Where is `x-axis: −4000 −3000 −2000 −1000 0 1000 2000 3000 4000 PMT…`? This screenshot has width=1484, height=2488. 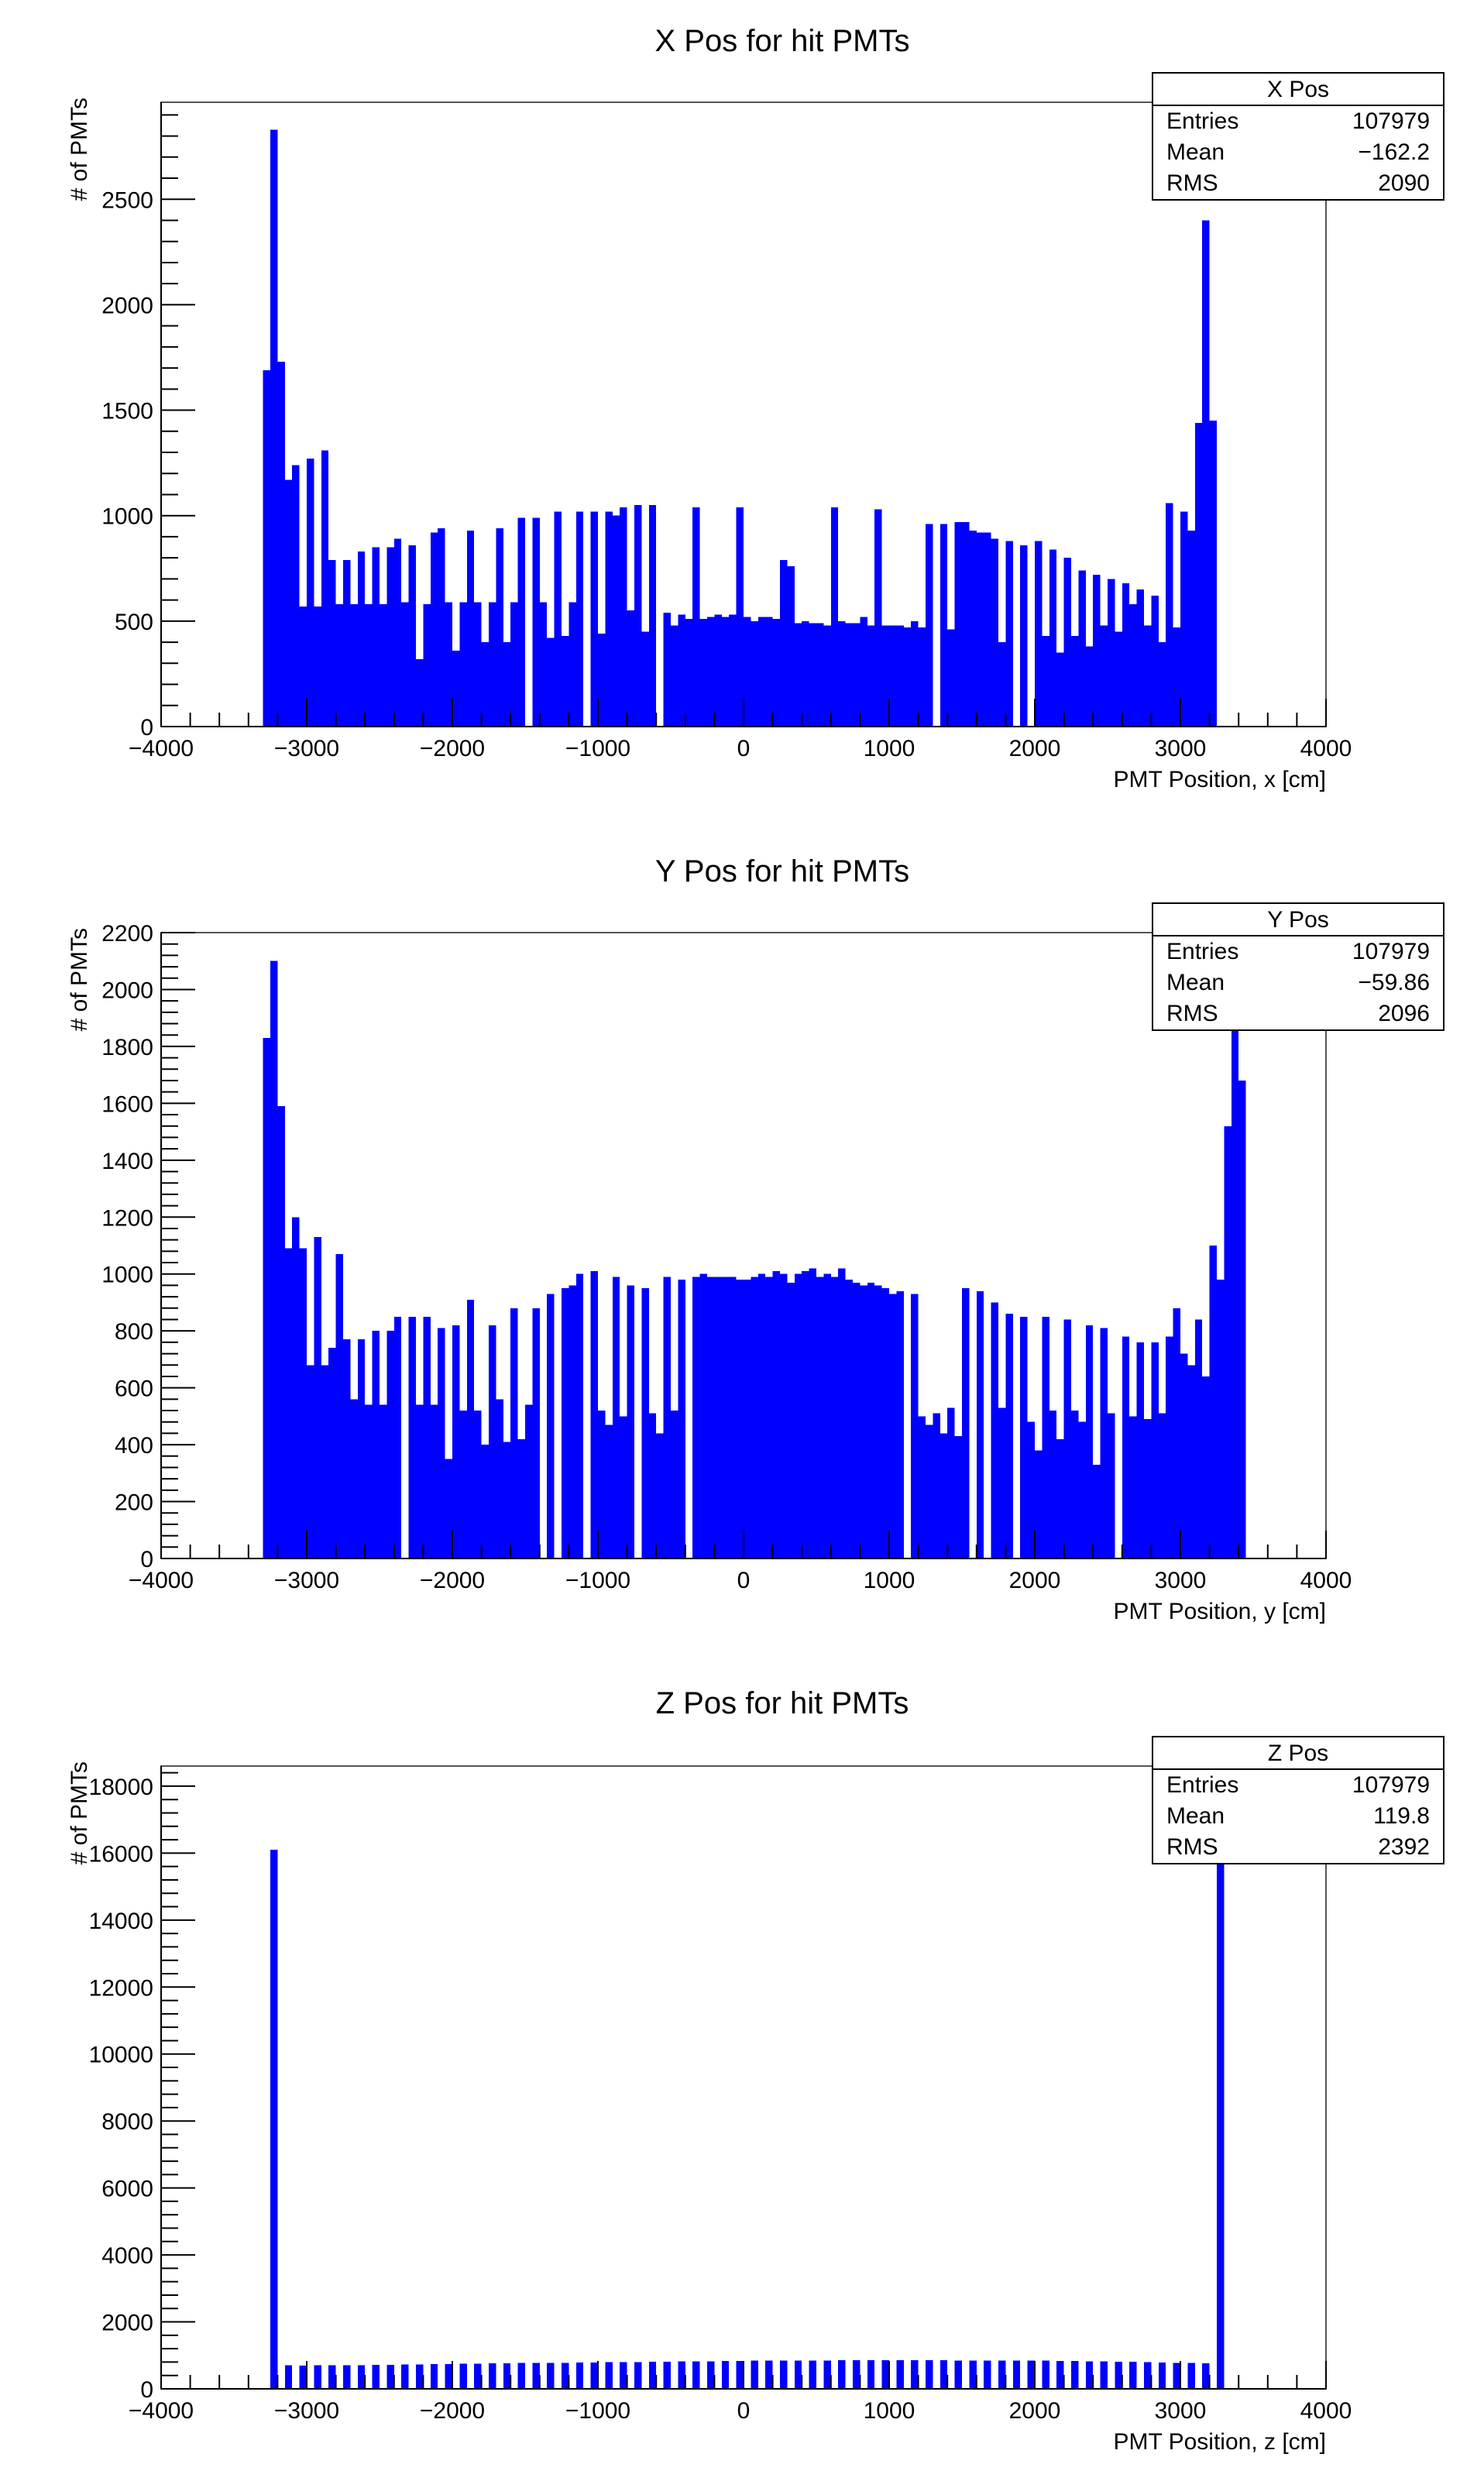 x-axis: −4000 −3000 −2000 −1000 0 1000 2000 3000 4000 PMT… is located at coordinates (740, 2408).